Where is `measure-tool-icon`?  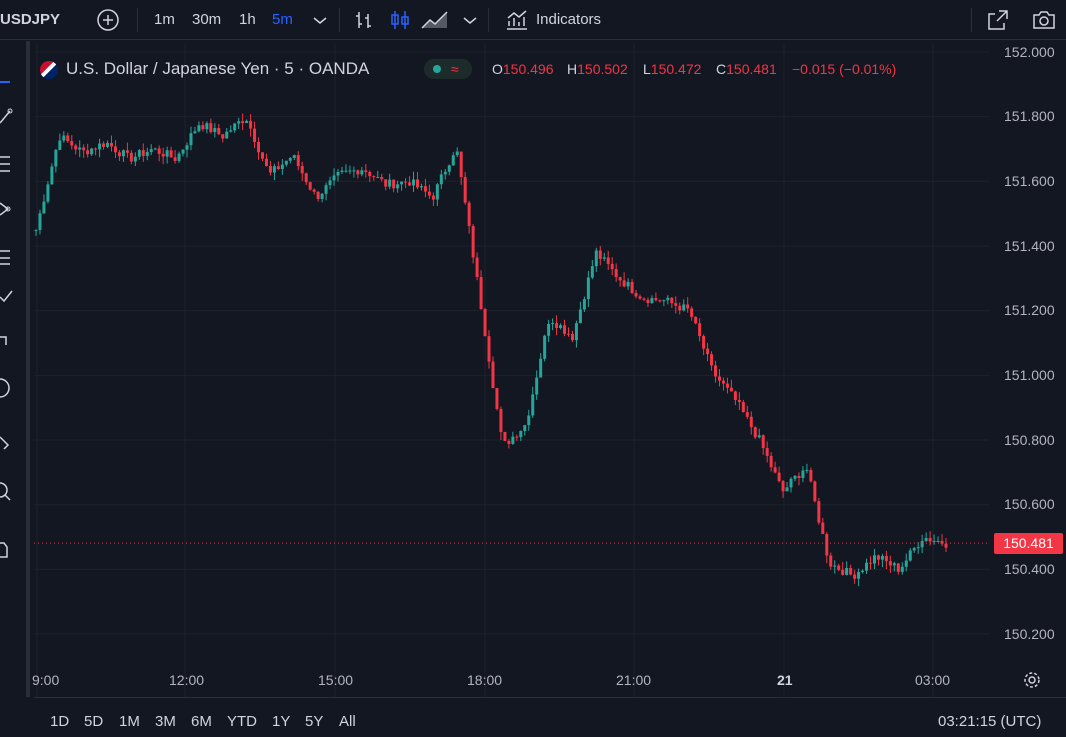
measure-tool-icon is located at coordinates (9, 442).